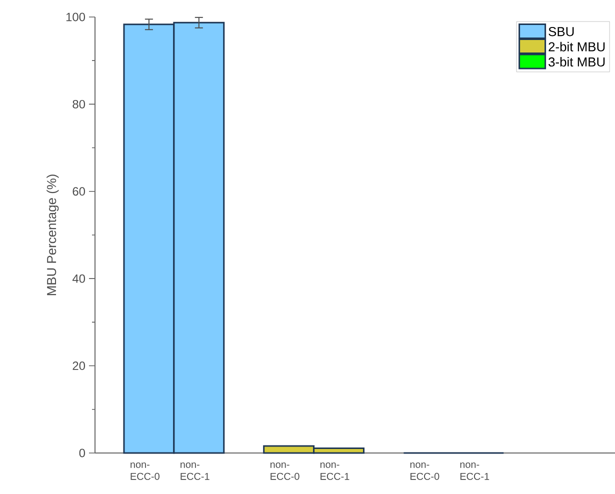 This screenshot has width=615, height=494. Describe the element at coordinates (561, 31) in the screenshot. I see `legend-label: SBU` at that location.